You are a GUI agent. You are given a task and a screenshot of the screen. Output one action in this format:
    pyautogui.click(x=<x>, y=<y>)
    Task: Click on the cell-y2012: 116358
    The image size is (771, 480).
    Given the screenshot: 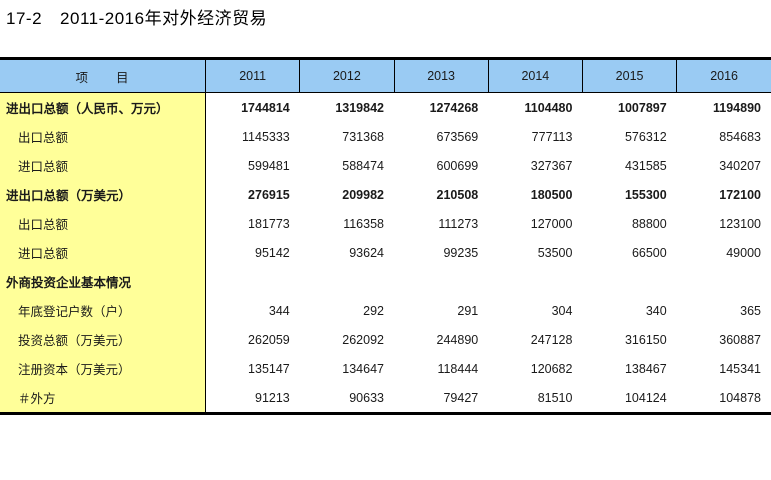 What is the action you would take?
    pyautogui.click(x=346, y=223)
    